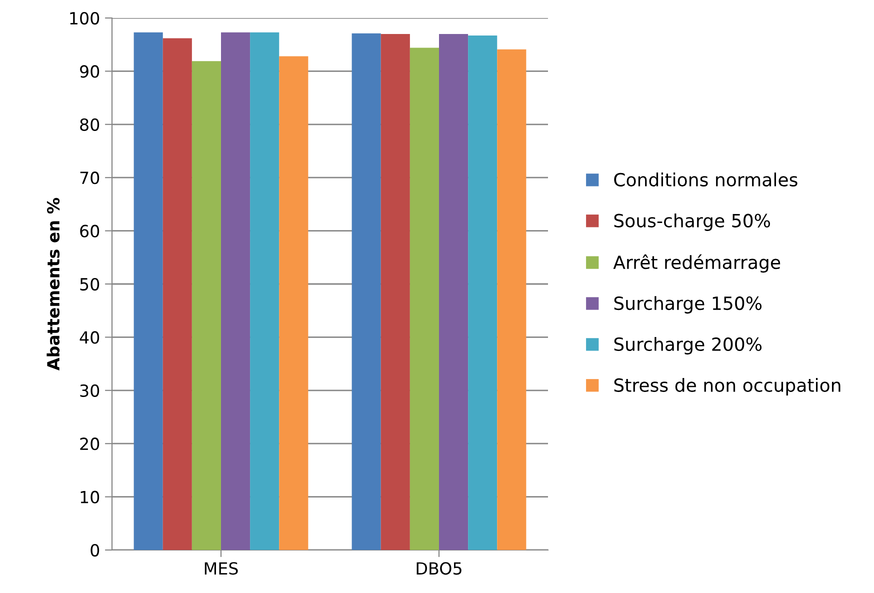 The image size is (874, 593). I want to click on x-tick-label: MES, so click(221, 568).